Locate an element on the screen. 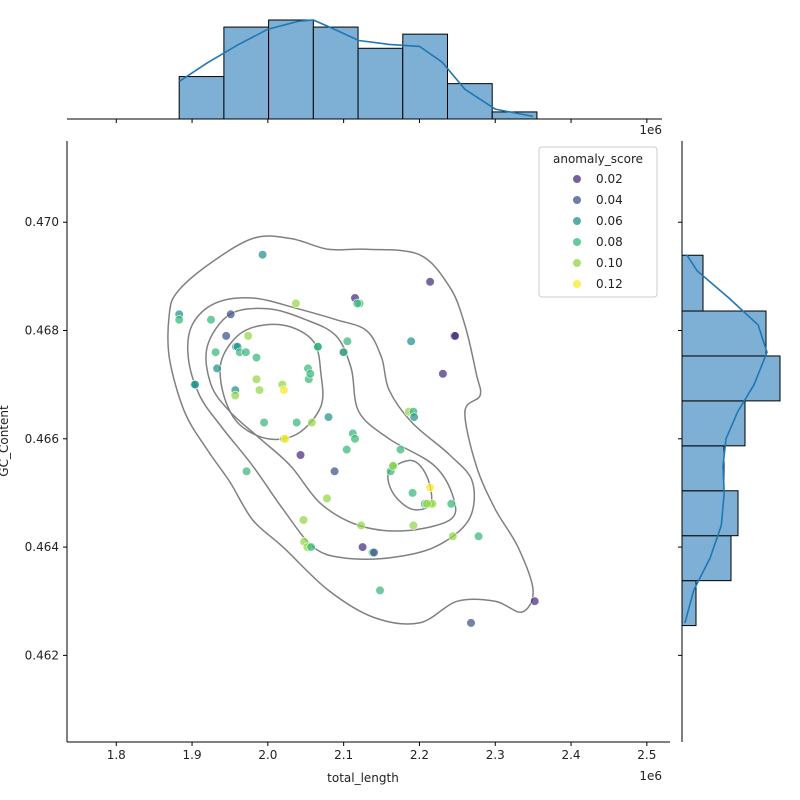  right-marginal is located at coordinates (729, 441).